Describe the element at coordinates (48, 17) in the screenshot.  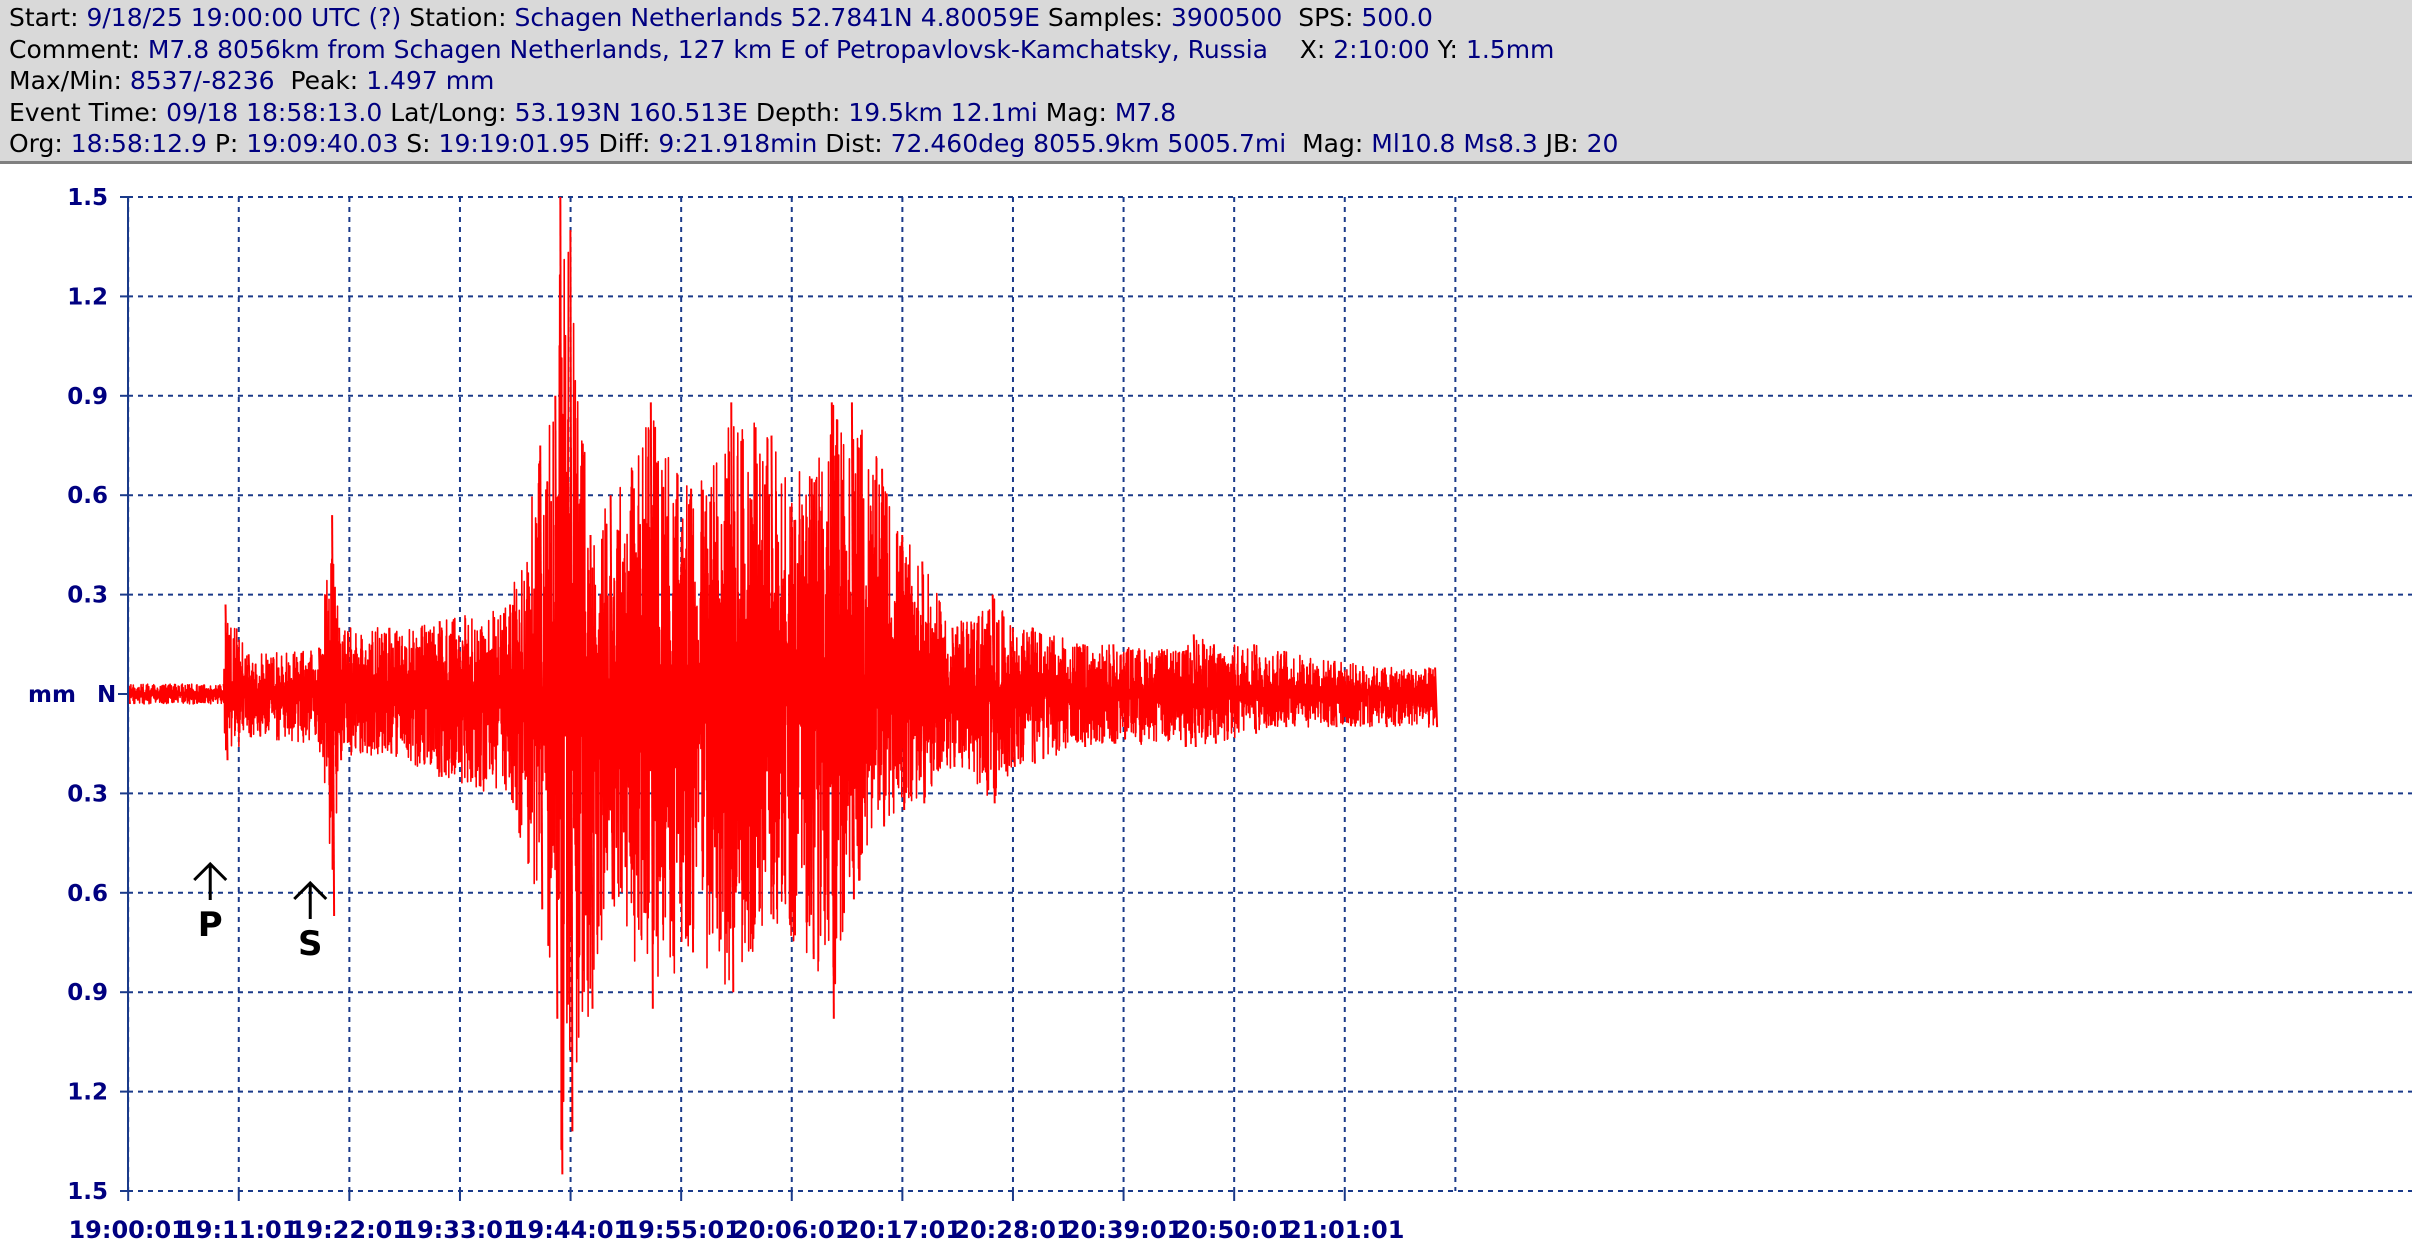
I see `header-field-label: Start:` at that location.